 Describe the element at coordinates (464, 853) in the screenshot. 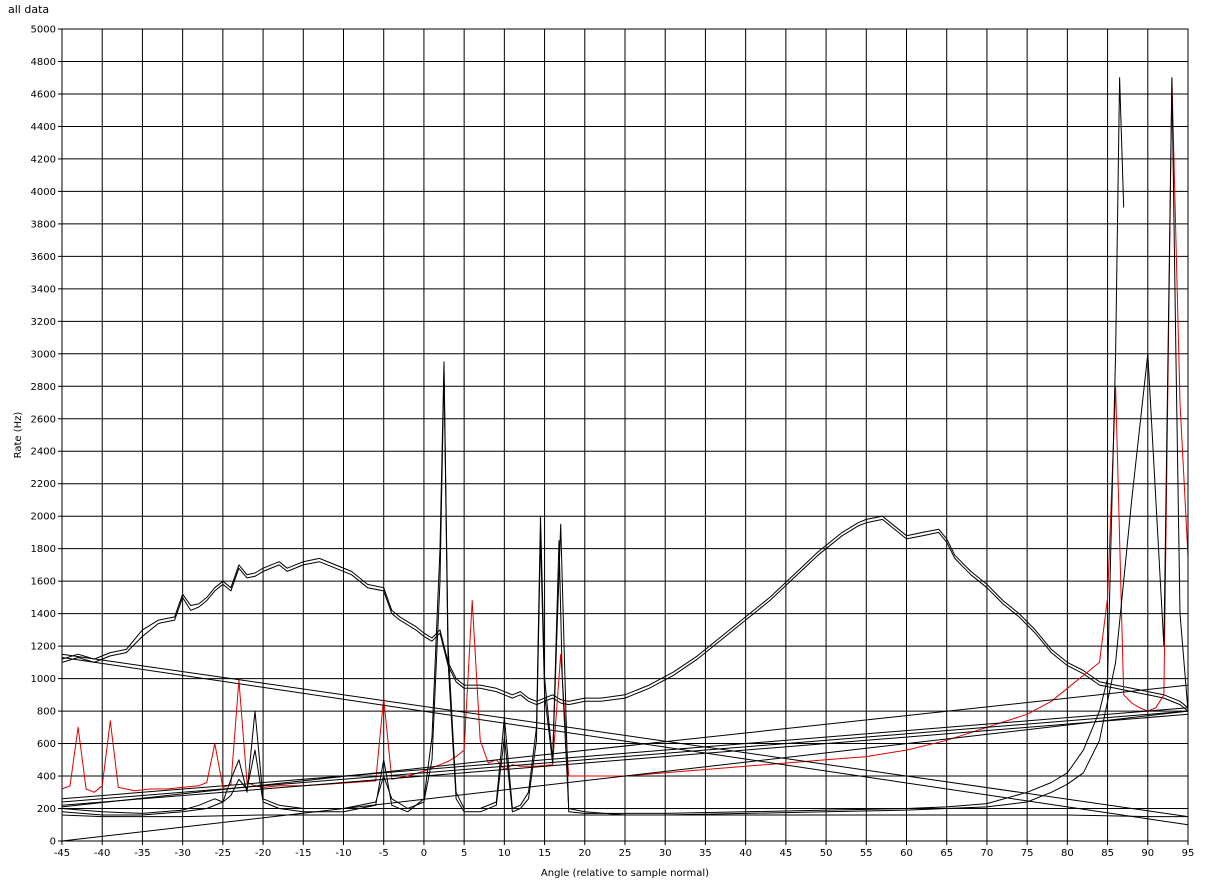

I see `x-tick-label: 5` at that location.